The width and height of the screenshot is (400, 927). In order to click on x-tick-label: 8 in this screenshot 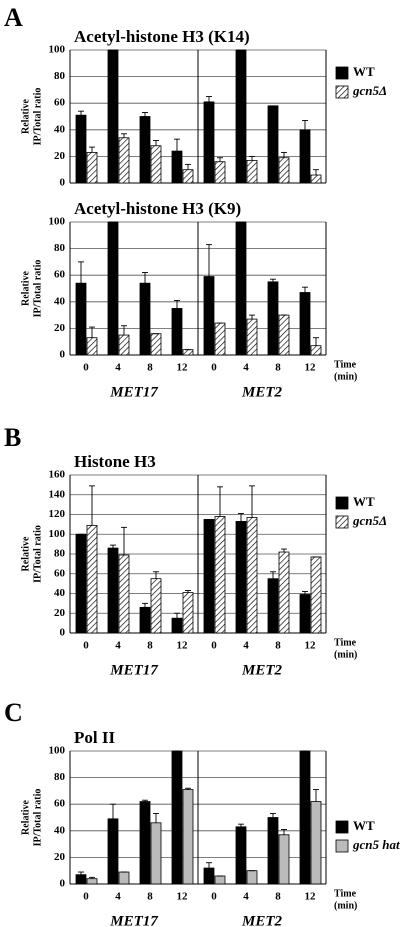, I will do `click(150, 368)`.